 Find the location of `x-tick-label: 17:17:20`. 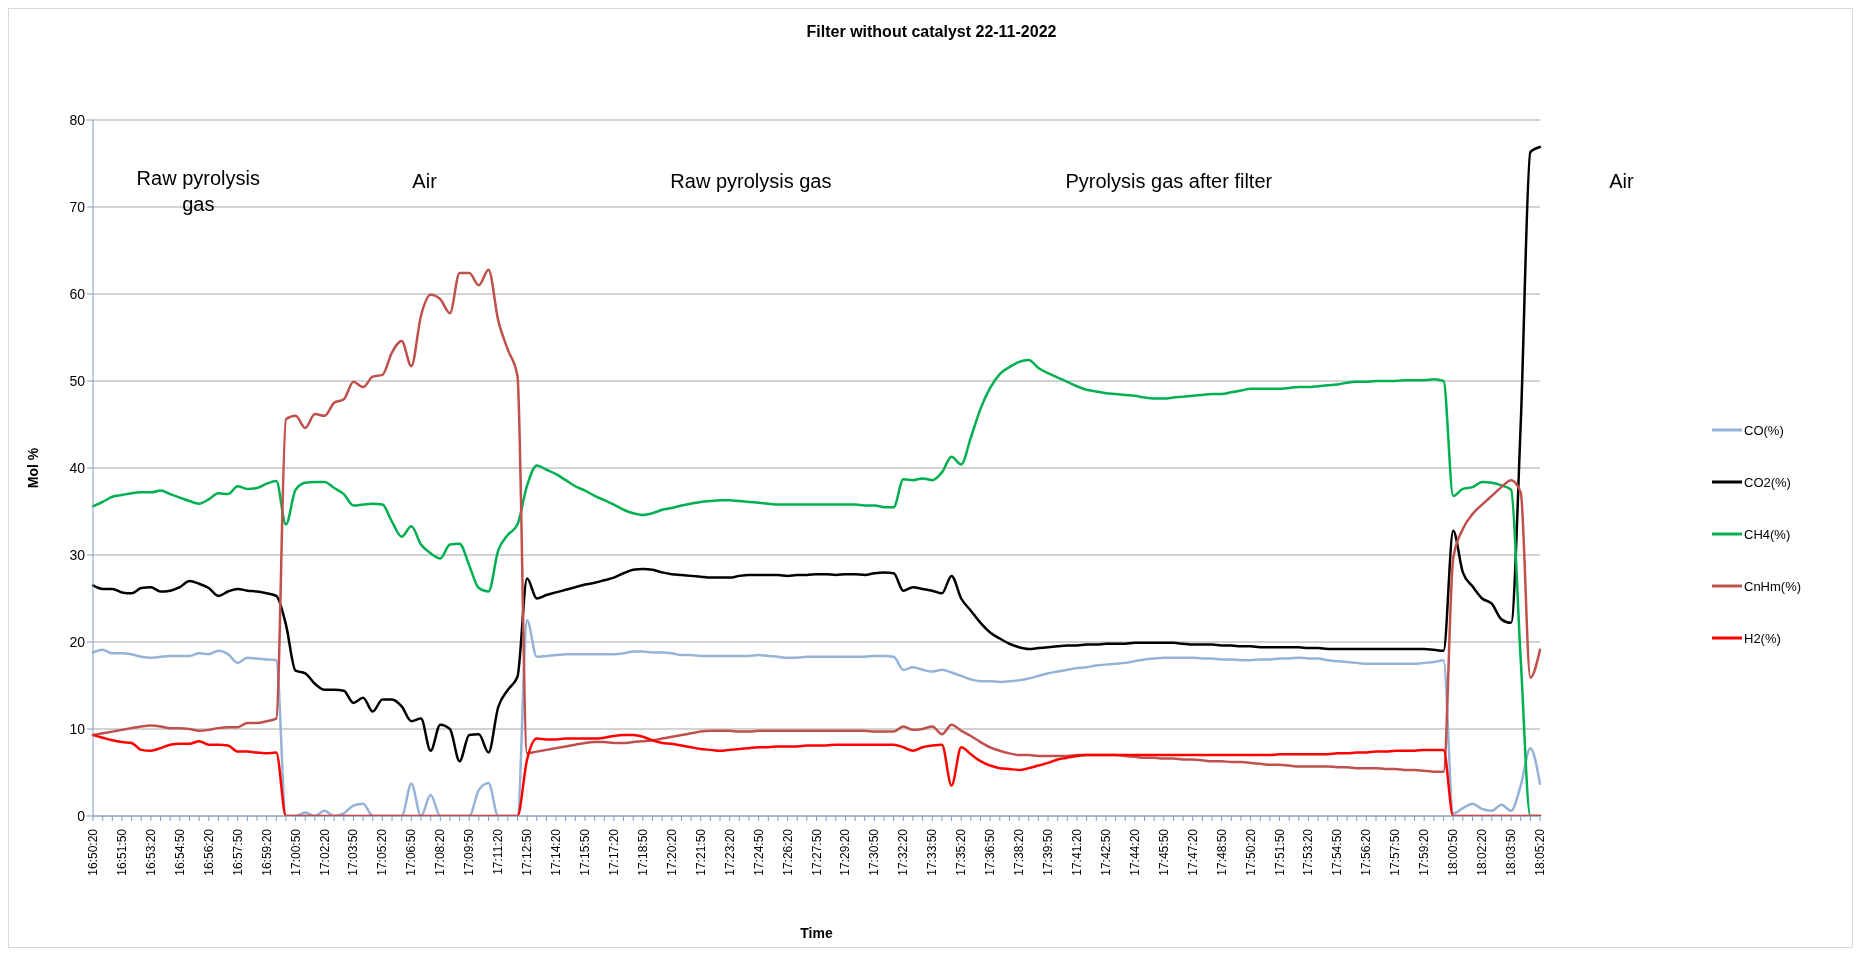

x-tick-label: 17:17:20 is located at coordinates (613, 852).